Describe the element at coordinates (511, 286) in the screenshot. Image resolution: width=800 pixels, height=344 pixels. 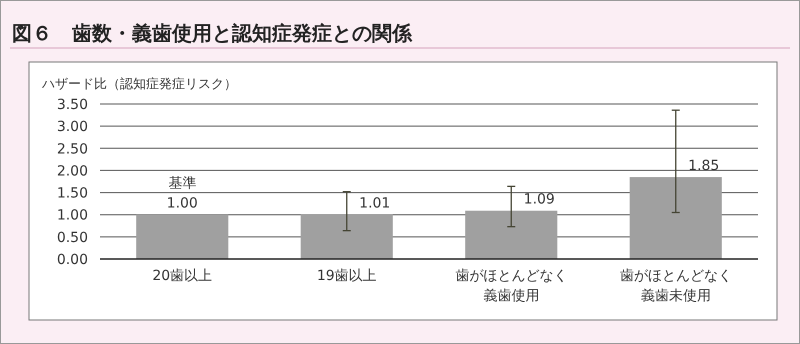
I see `x-tick-label: 歯がほとんどなく義歯使用` at that location.